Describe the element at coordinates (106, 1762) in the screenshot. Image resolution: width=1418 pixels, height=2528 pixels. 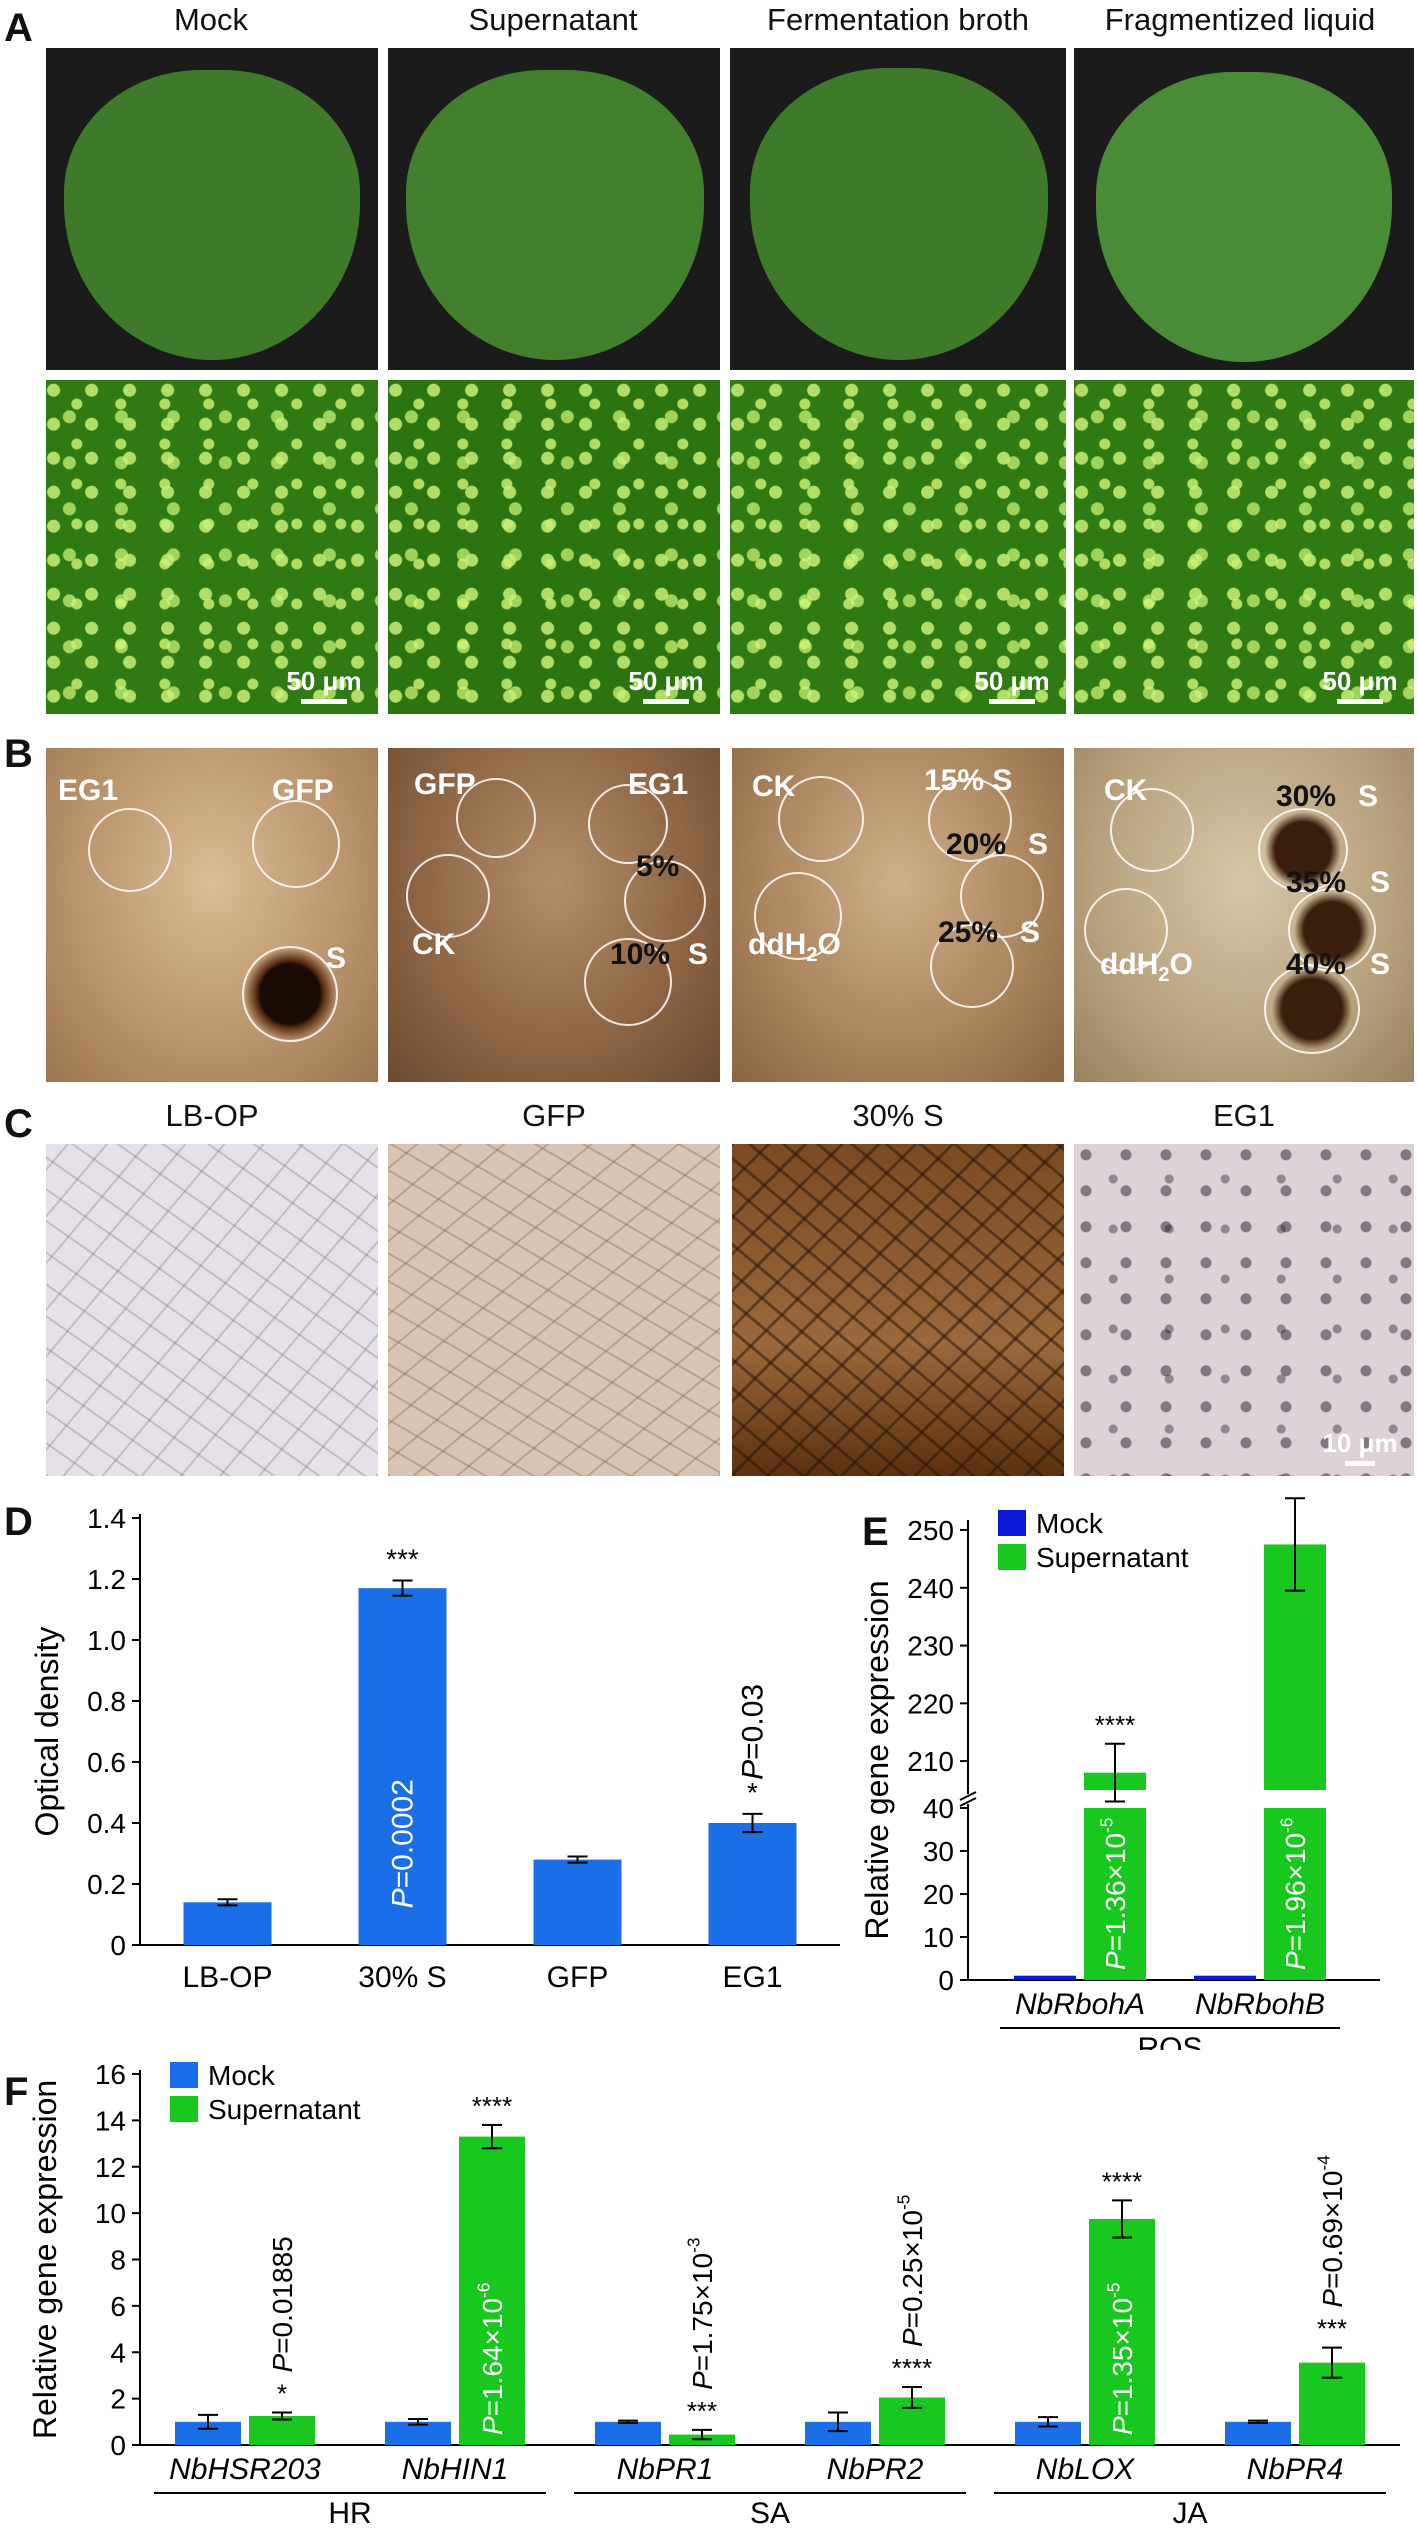
I see `y-tick-label: 0.6` at that location.